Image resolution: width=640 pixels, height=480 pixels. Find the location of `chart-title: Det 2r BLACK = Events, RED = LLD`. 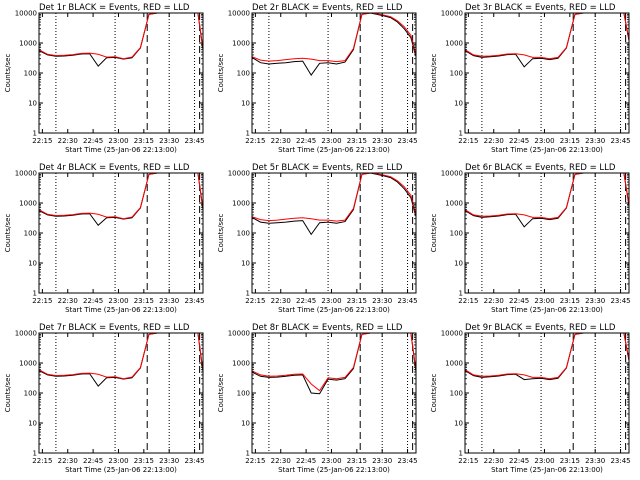

chart-title: Det 2r BLACK = Events, RED = LLD is located at coordinates (327, 8).